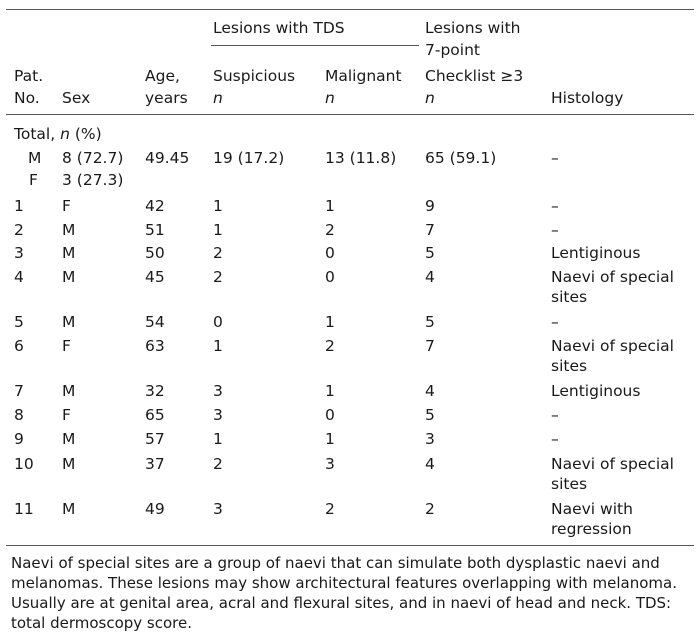 The width and height of the screenshot is (700, 642). I want to click on cell-age: 50, so click(155, 253).